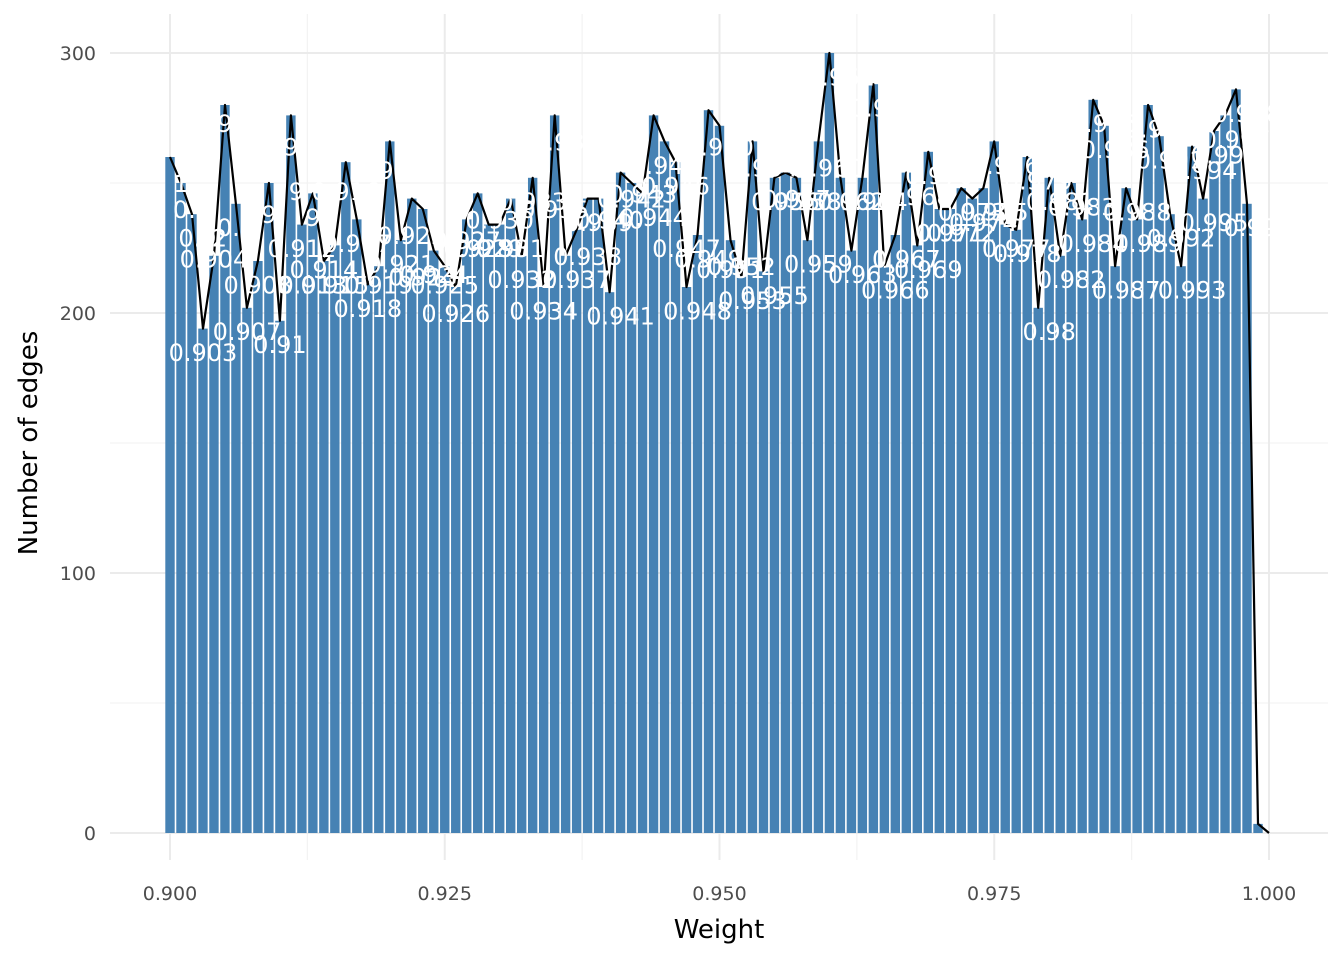  I want to click on bar-value-label: 0.949, so click(708, 259).